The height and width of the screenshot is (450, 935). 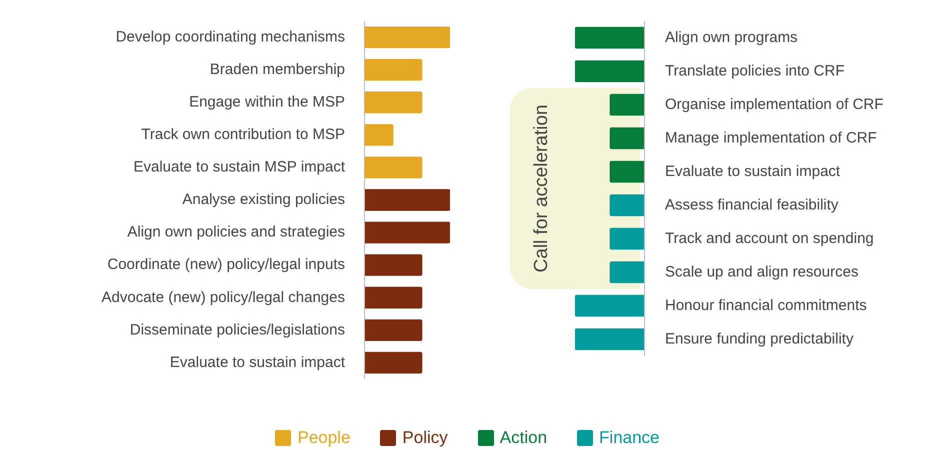 What do you see at coordinates (541, 188) in the screenshot?
I see `band-label: Call for acceleration` at bounding box center [541, 188].